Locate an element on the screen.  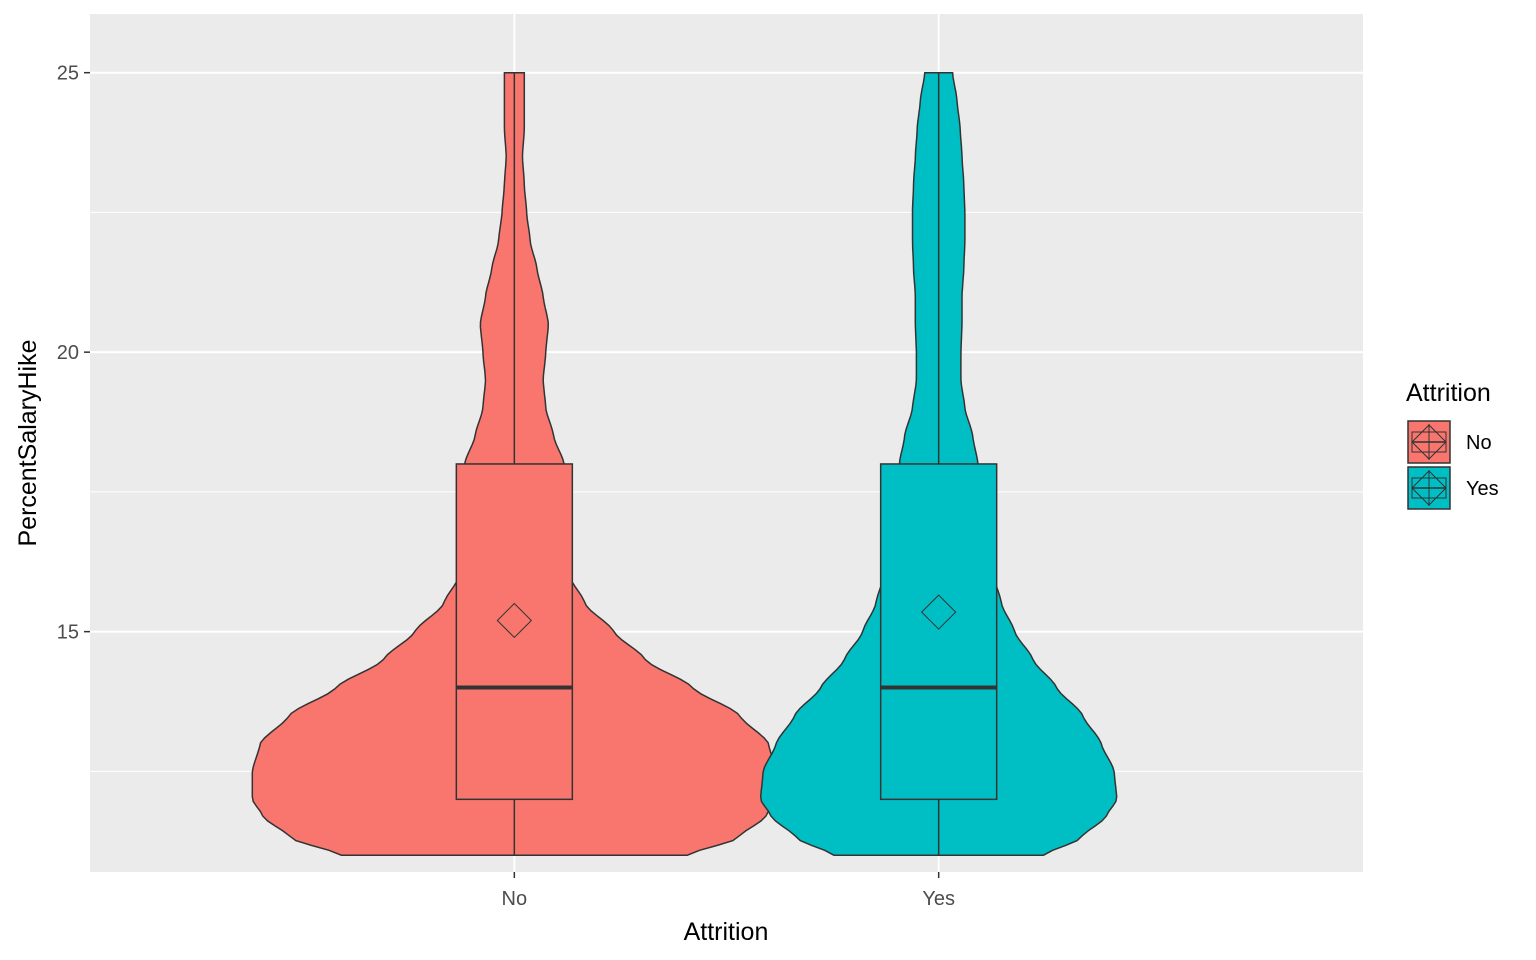
mean-marker-no is located at coordinates (514, 620).